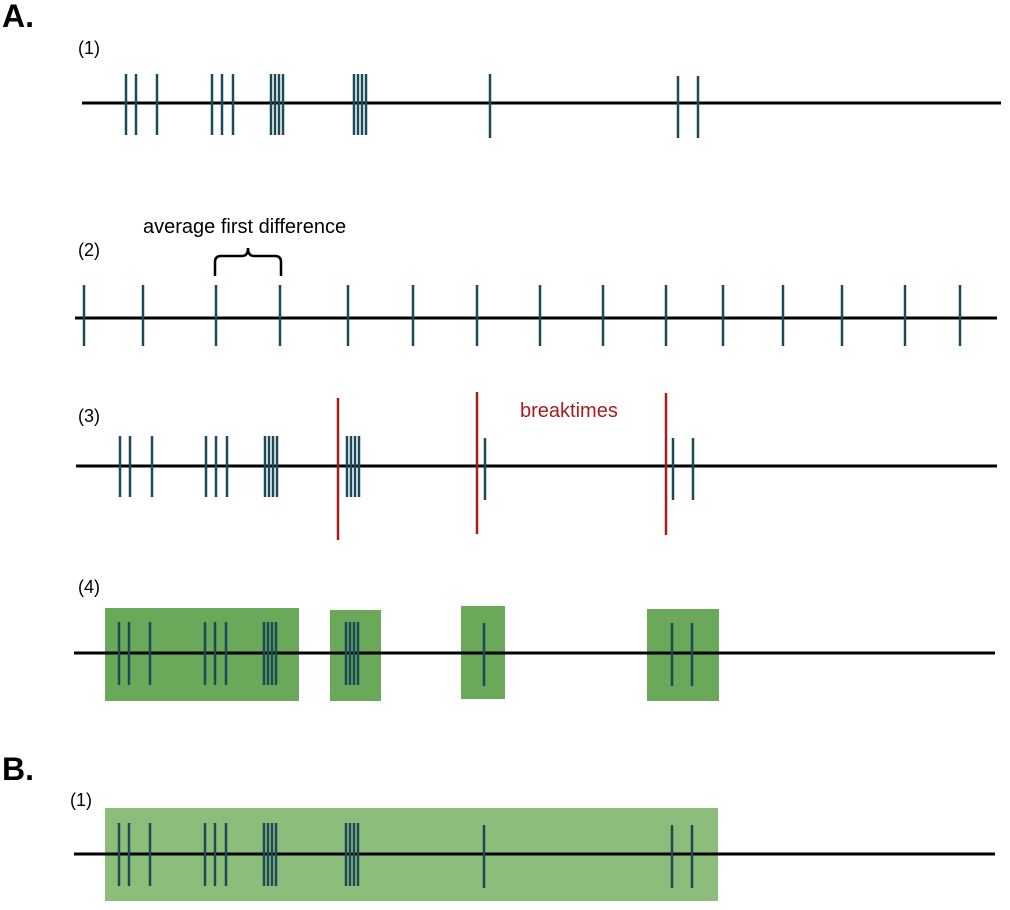 This screenshot has height=910, width=1010. I want to click on breaktimes-label: breaktimes, so click(569, 411).